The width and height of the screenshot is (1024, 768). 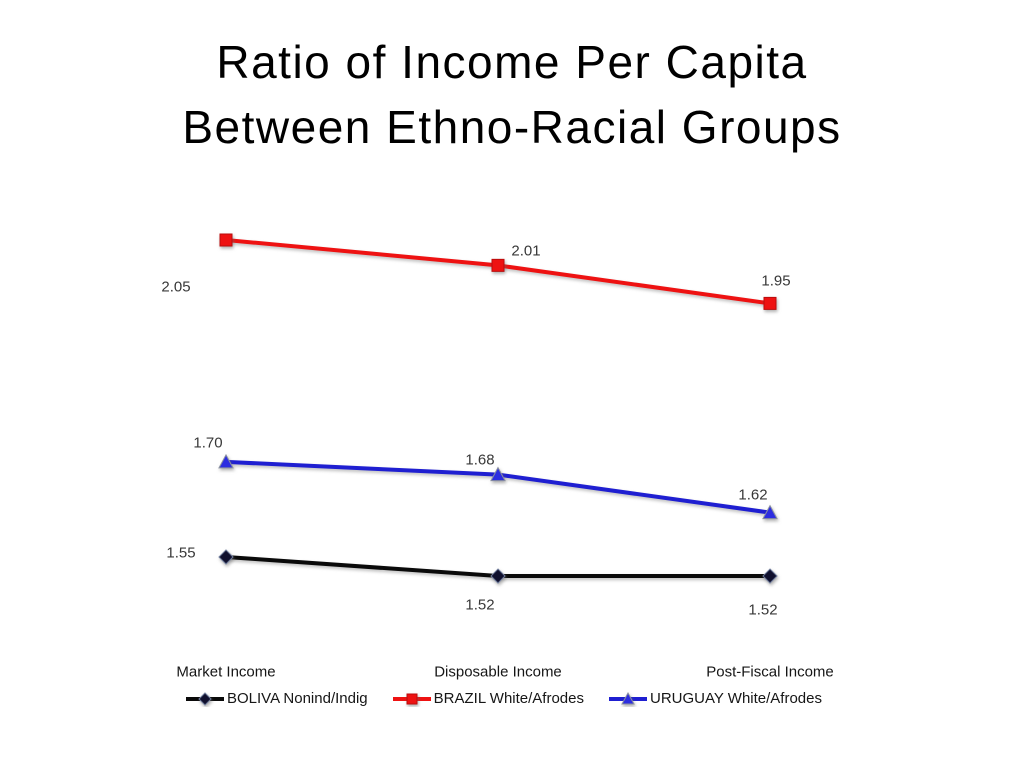 I want to click on uruguay-legend-marker-icon, so click(x=628, y=697).